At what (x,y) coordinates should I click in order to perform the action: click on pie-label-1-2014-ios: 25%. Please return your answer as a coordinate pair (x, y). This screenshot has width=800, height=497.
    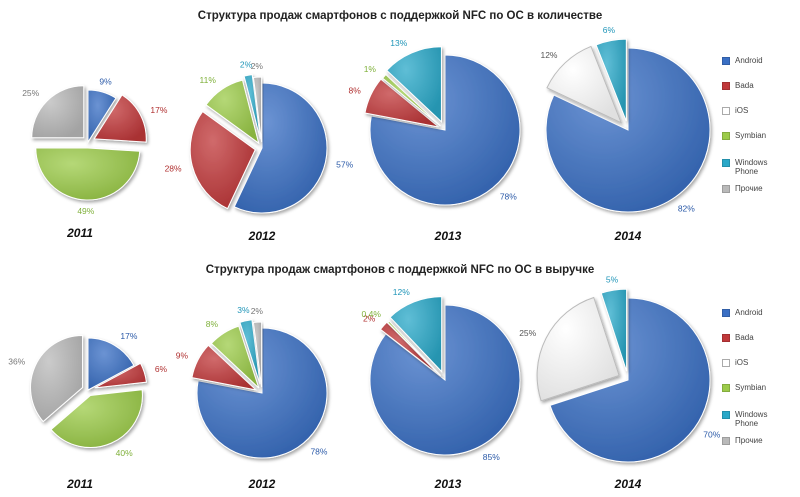
    Looking at the image, I should click on (527, 333).